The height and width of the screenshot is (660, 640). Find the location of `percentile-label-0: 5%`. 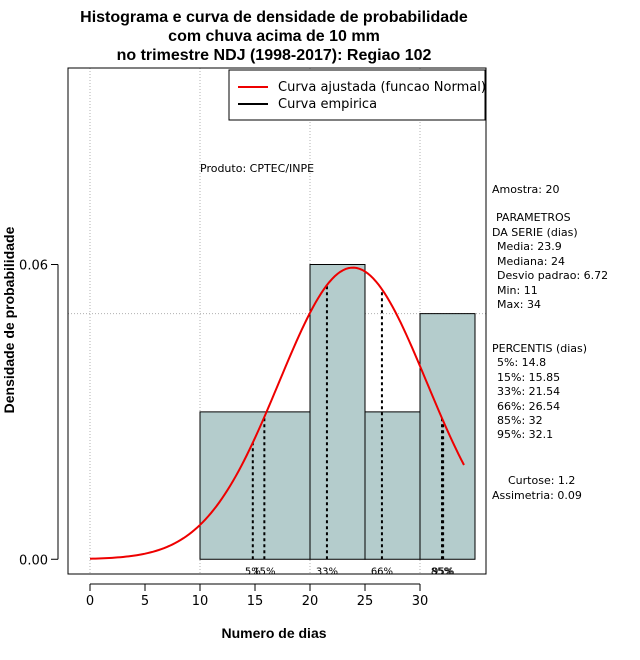

percentile-label-0: 5% is located at coordinates (253, 571).